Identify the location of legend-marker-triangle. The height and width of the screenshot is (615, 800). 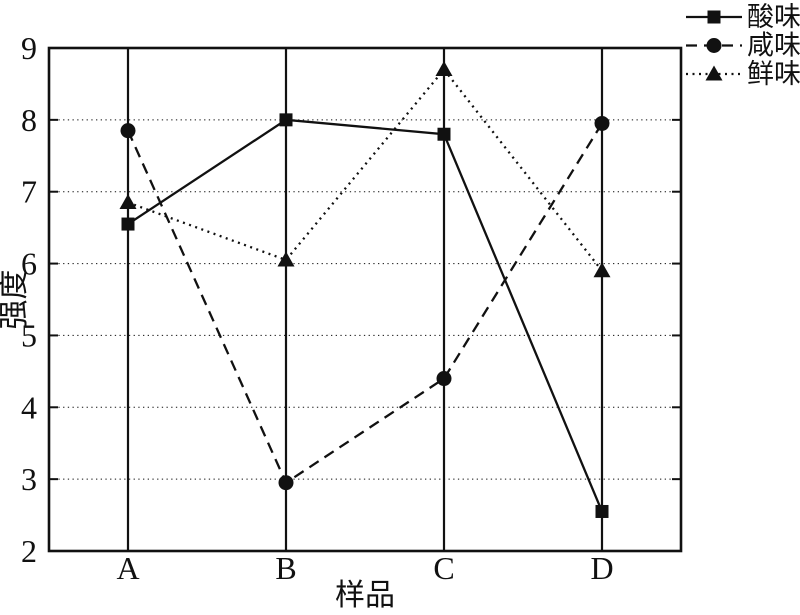
(714, 73).